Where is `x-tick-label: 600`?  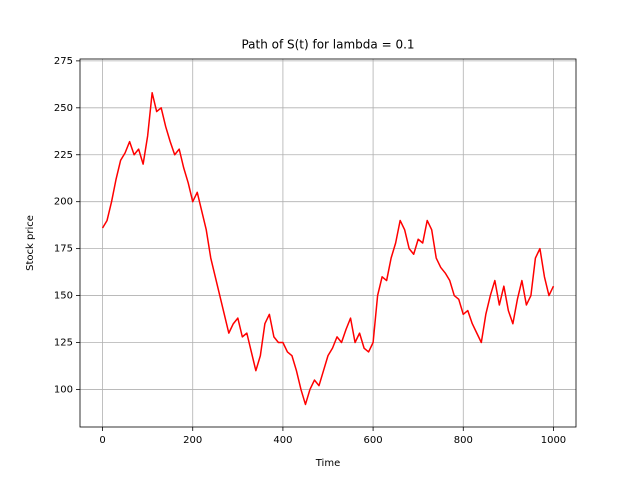 x-tick-label: 600 is located at coordinates (373, 440).